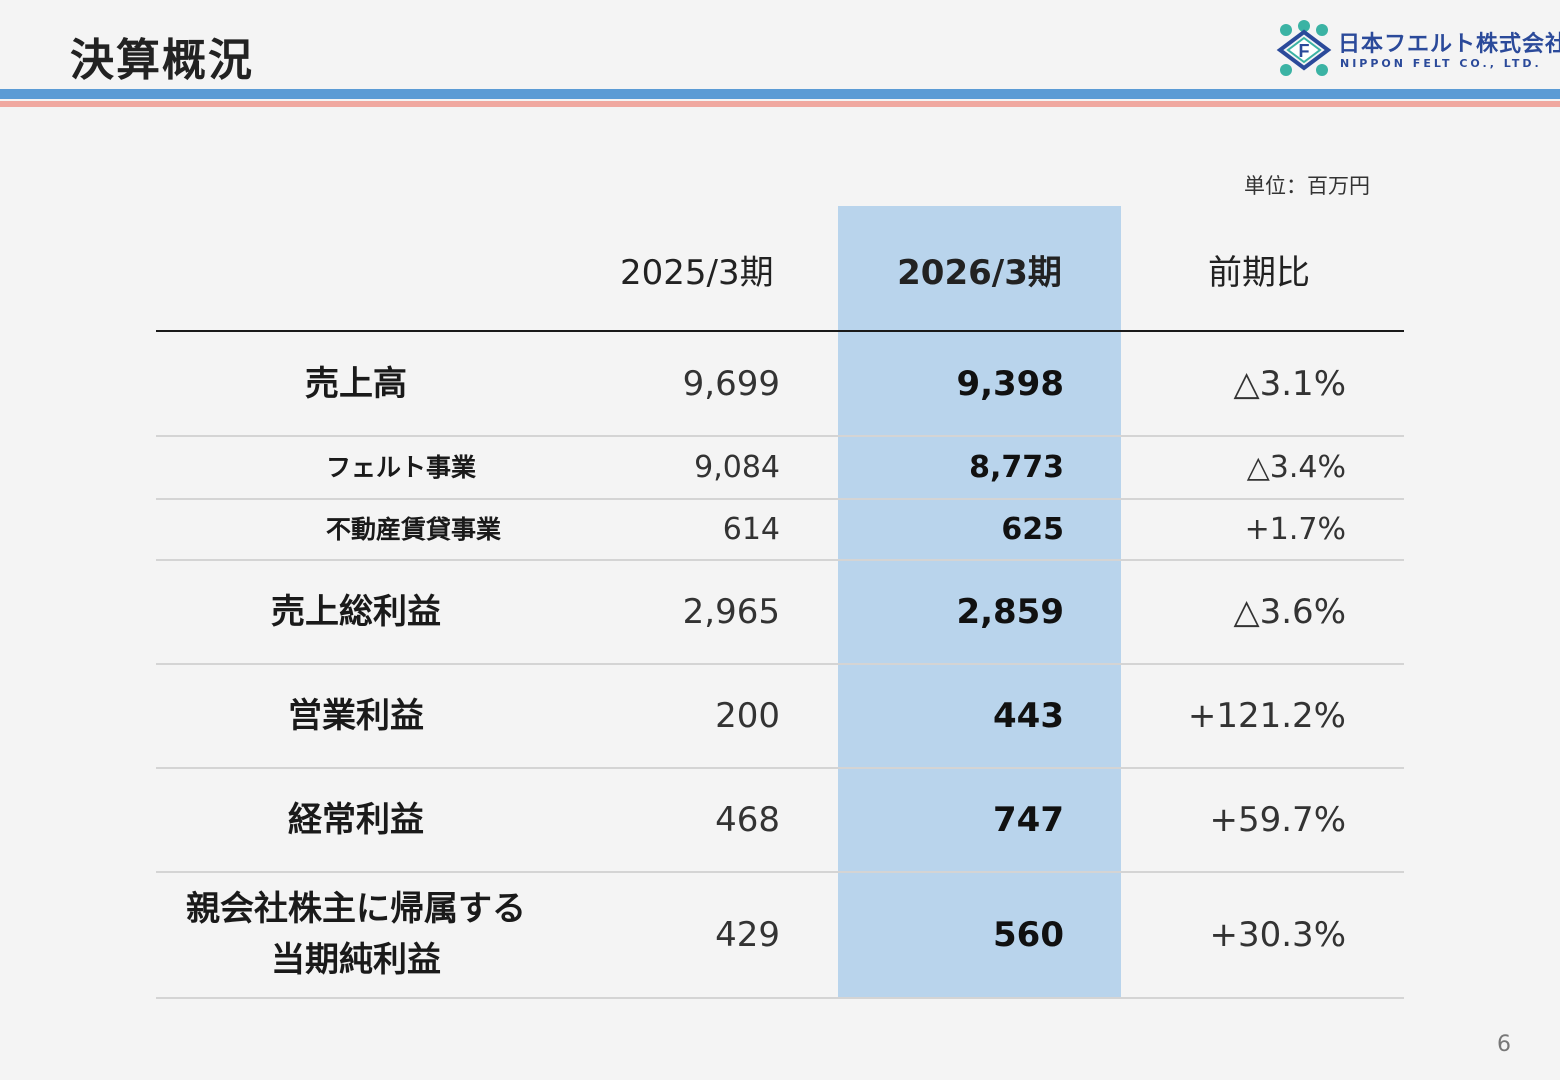 The height and width of the screenshot is (1080, 1560). I want to click on prev-value: 468, so click(747, 820).